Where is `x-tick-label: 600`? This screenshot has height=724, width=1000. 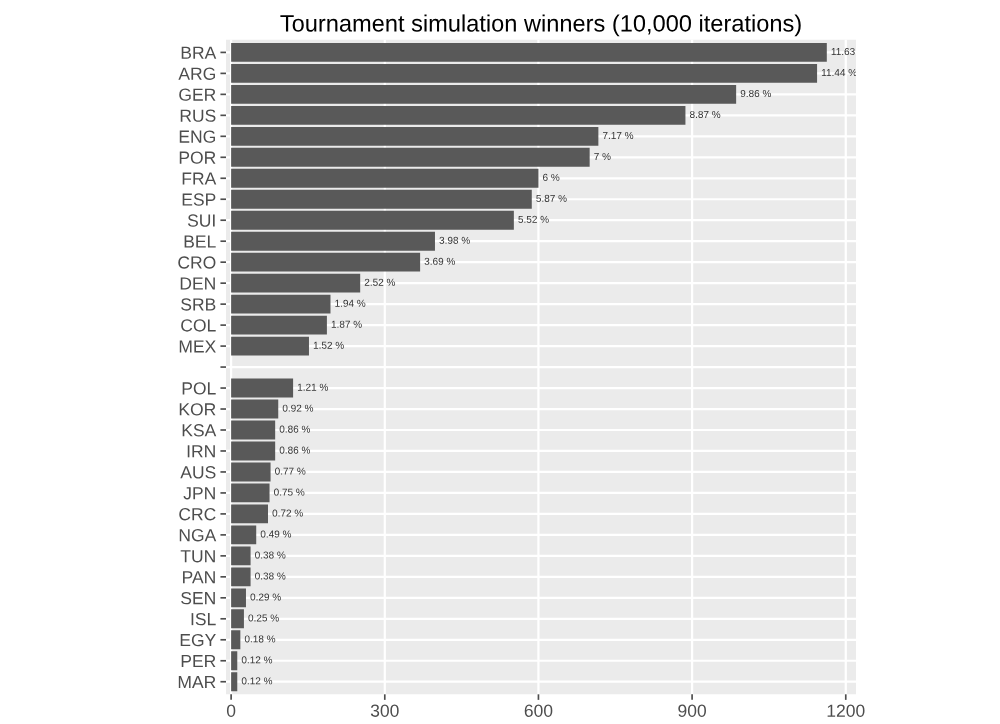 x-tick-label: 600 is located at coordinates (538, 710).